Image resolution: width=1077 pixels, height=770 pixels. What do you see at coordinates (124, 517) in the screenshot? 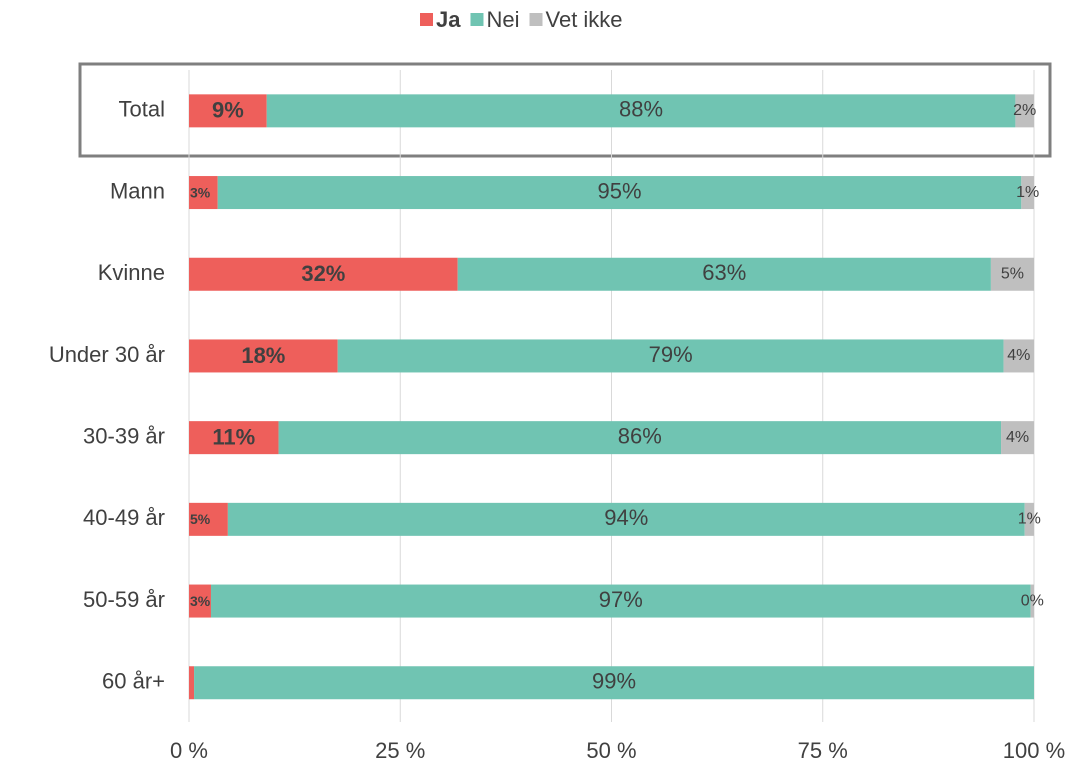
I see `y-tick-label: 40-49 år` at bounding box center [124, 517].